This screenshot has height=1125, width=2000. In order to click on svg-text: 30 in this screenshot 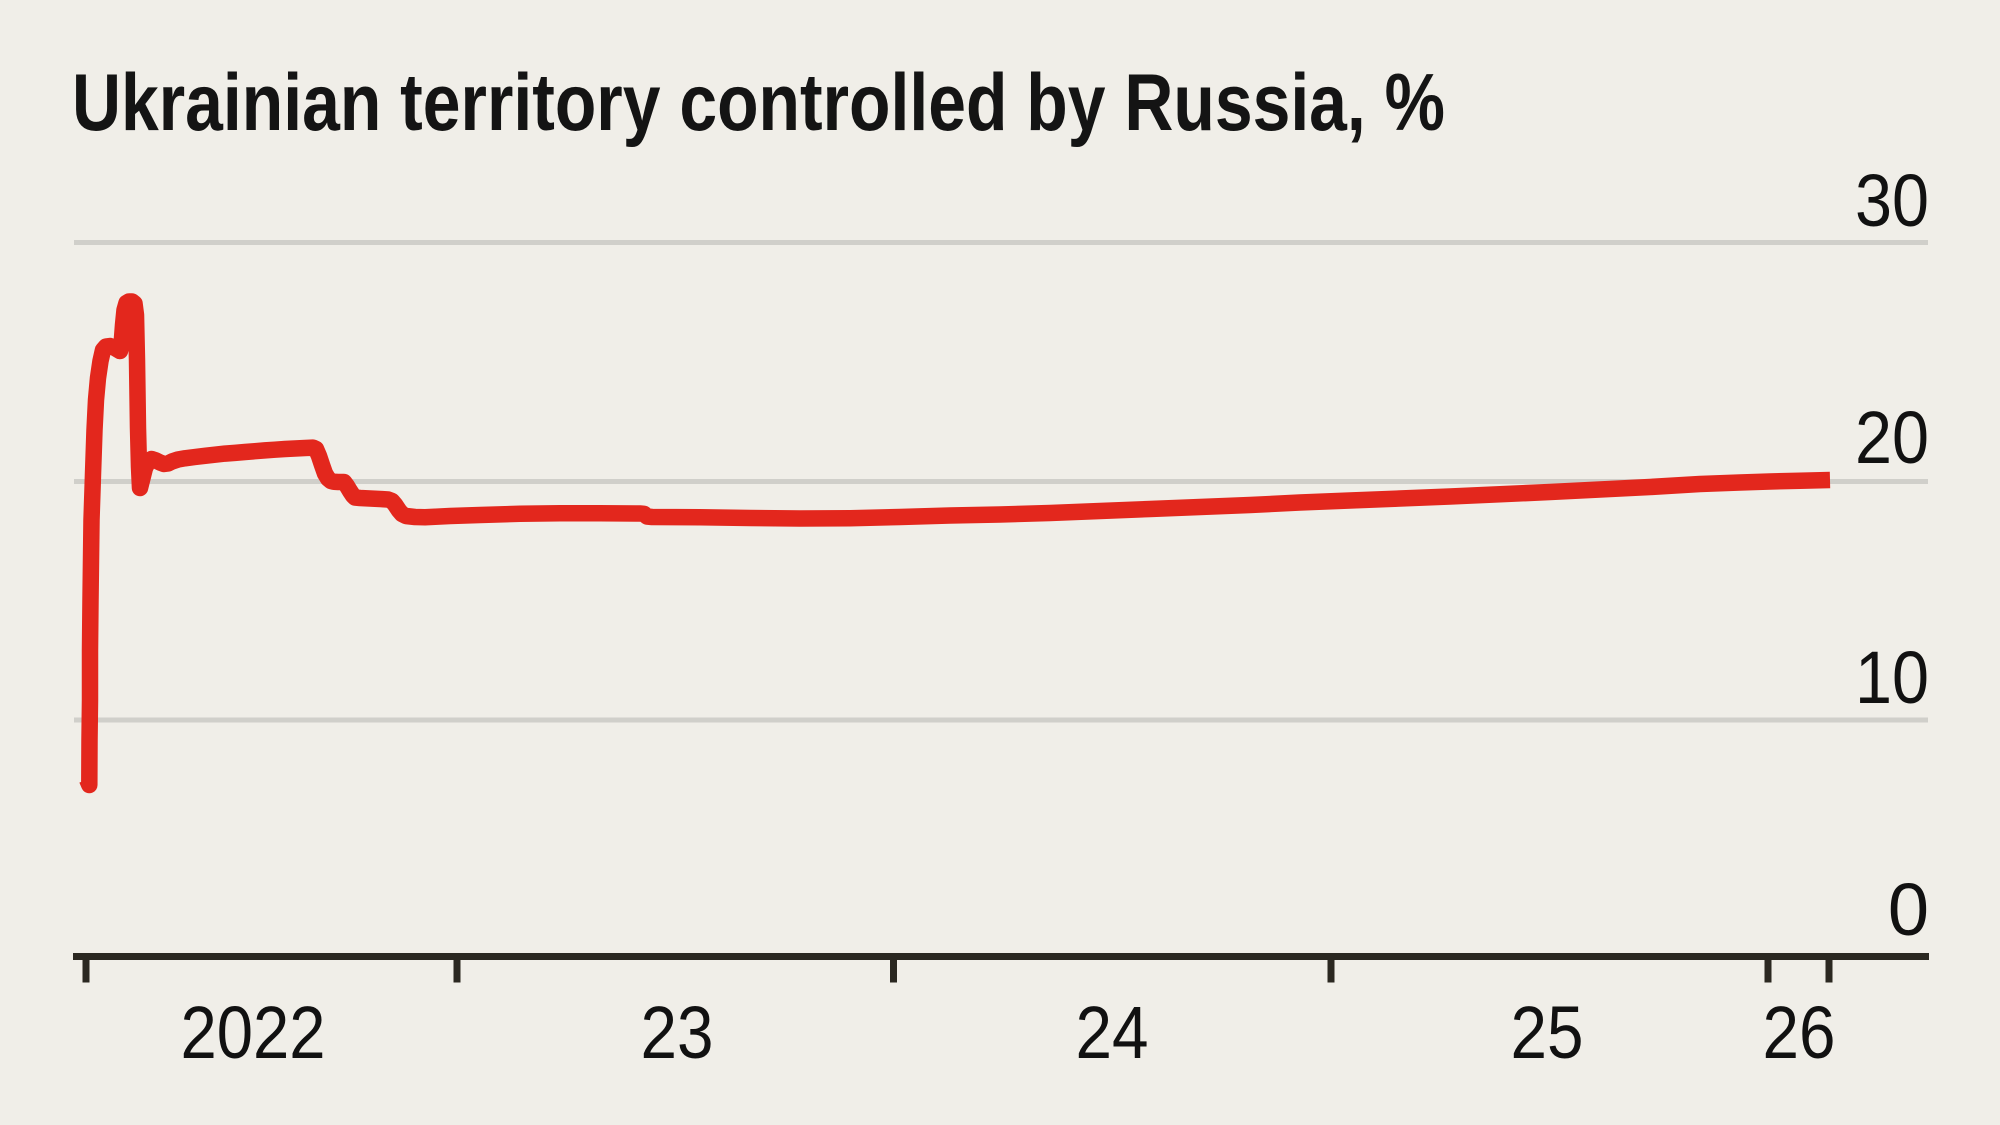, I will do `click(1892, 200)`.